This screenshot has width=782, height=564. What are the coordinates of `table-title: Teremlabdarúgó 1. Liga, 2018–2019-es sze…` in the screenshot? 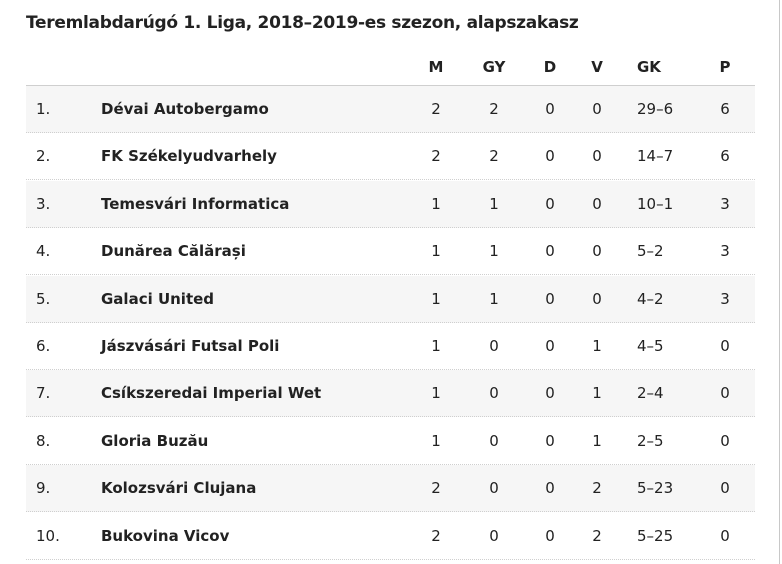 It's located at (302, 23).